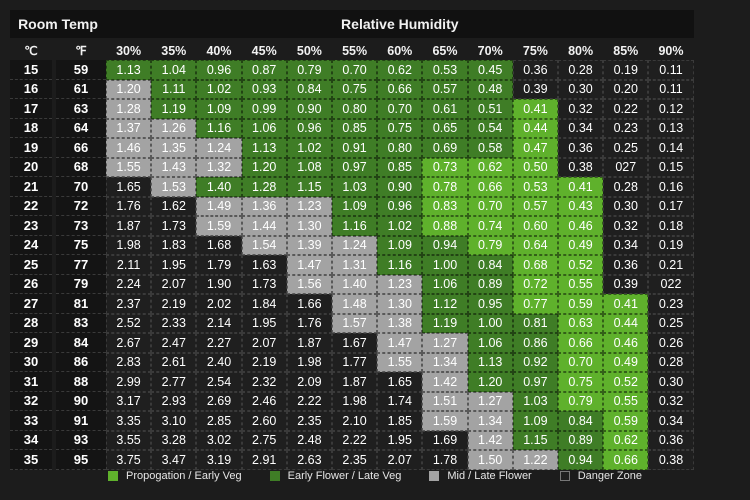 This screenshot has width=750, height=500. I want to click on vpd-cell: 2.32, so click(264, 382).